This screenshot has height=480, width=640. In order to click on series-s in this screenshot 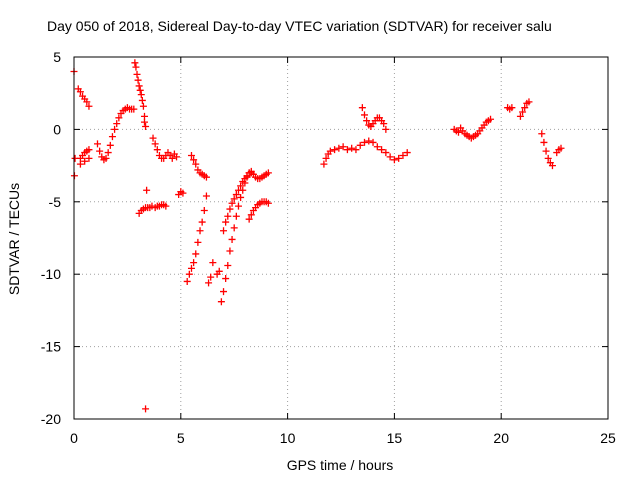, I will do `click(547, 150)`.